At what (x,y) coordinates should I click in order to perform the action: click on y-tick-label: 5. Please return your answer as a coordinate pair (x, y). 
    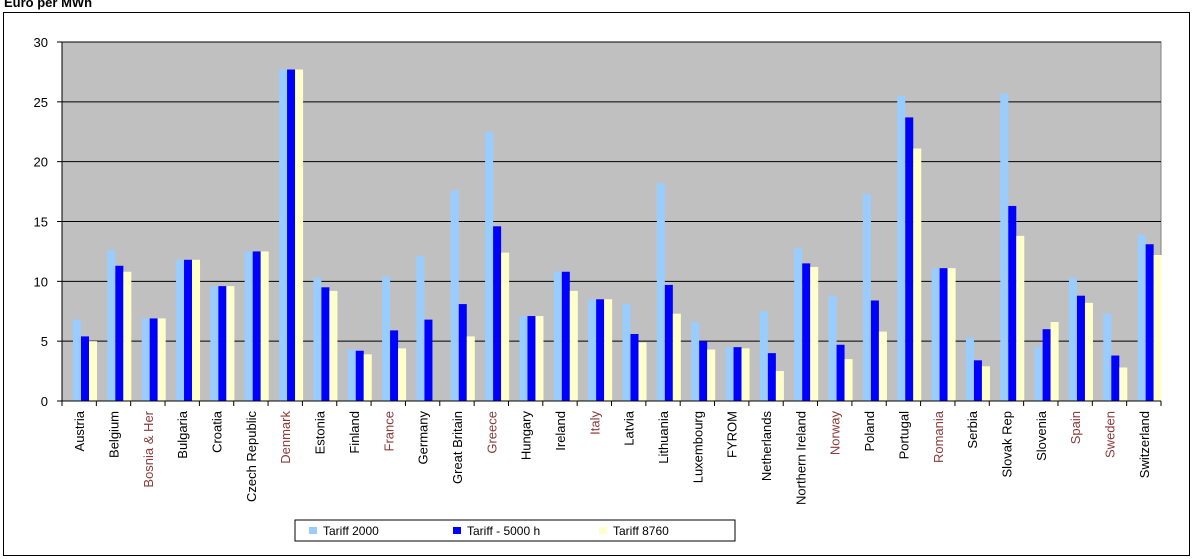
    Looking at the image, I should click on (44, 341).